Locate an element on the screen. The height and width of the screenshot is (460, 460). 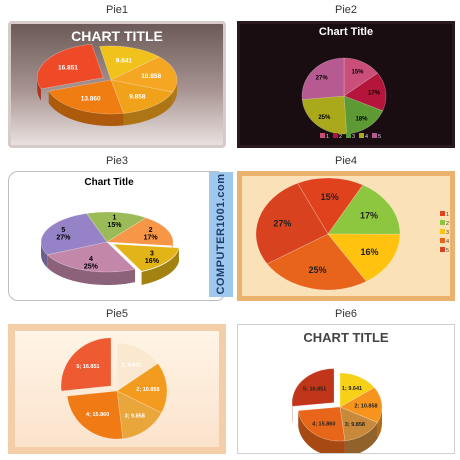
pie1-data-label-5: 16.851 is located at coordinates (68, 67).